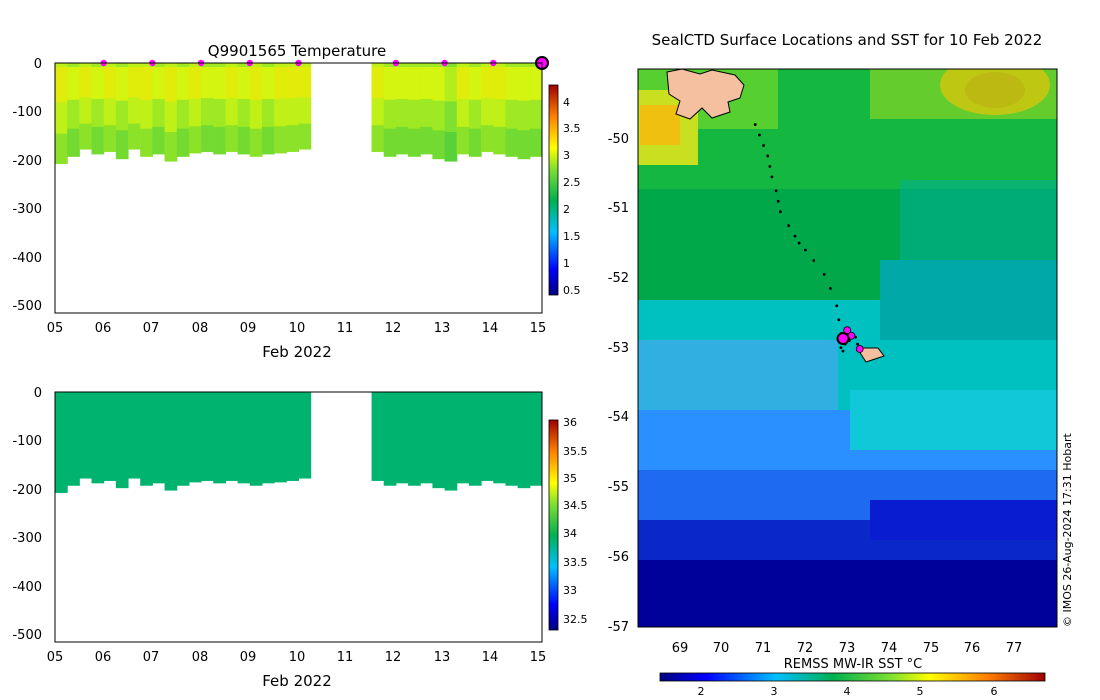 The height and width of the screenshot is (700, 1100). What do you see at coordinates (151, 328) in the screenshot?
I see `x-tick-label: 07` at bounding box center [151, 328].